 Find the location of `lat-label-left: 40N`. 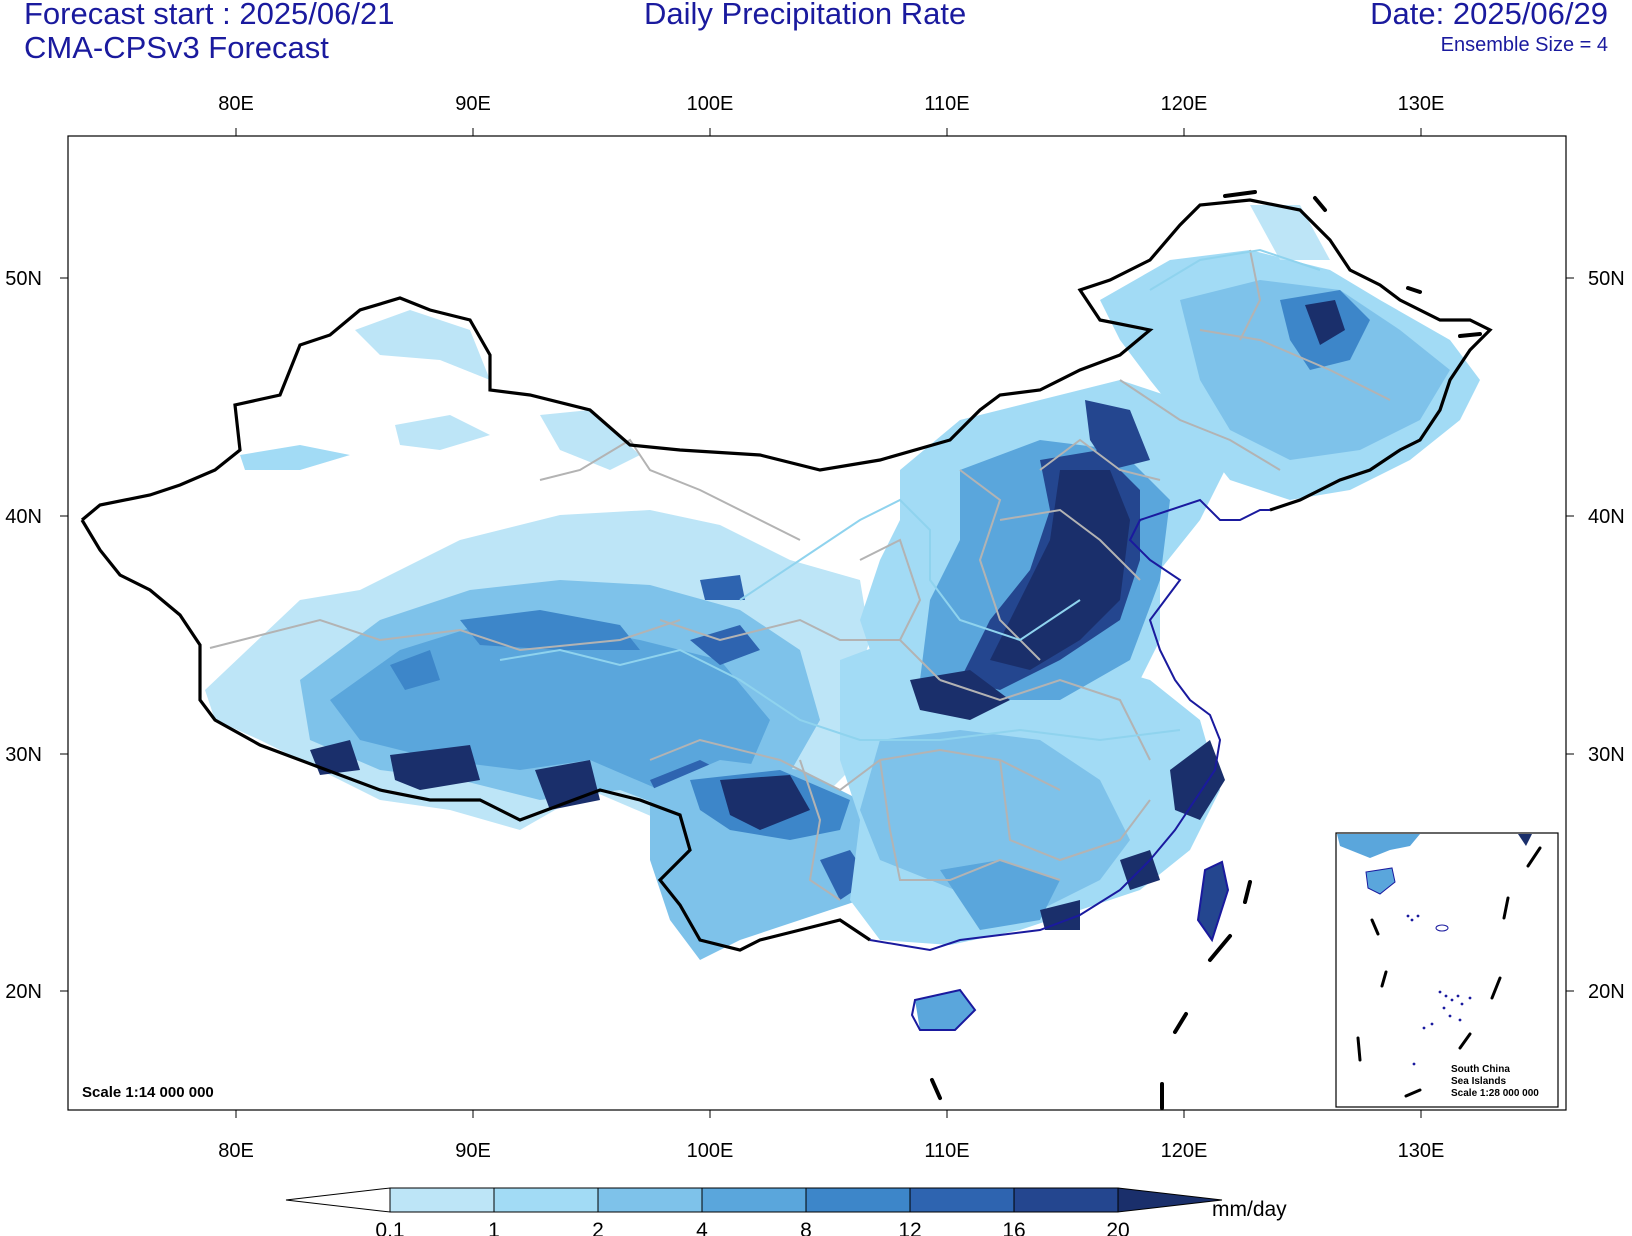

lat-label-left: 40N is located at coordinates (23, 517).